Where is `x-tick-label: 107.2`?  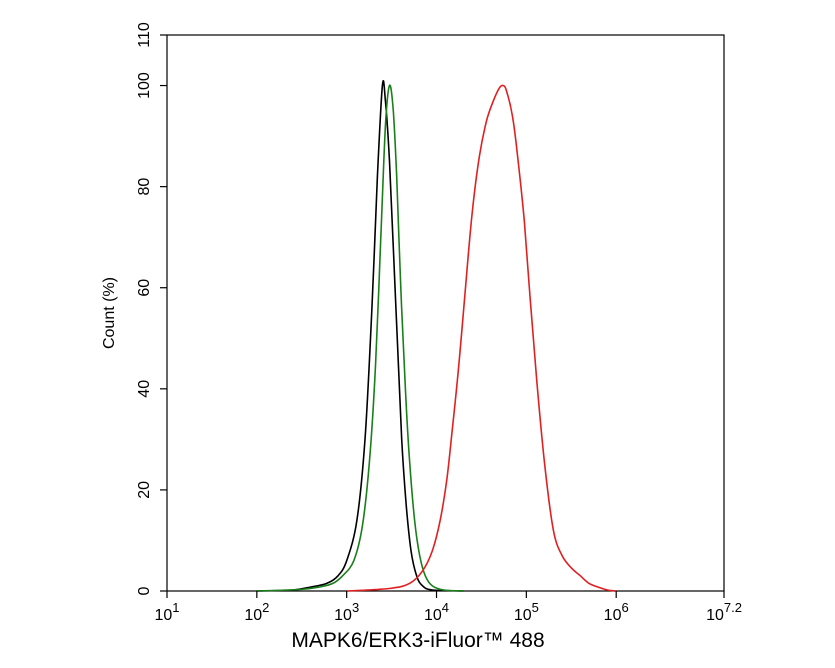
x-tick-label: 107.2 is located at coordinates (724, 612).